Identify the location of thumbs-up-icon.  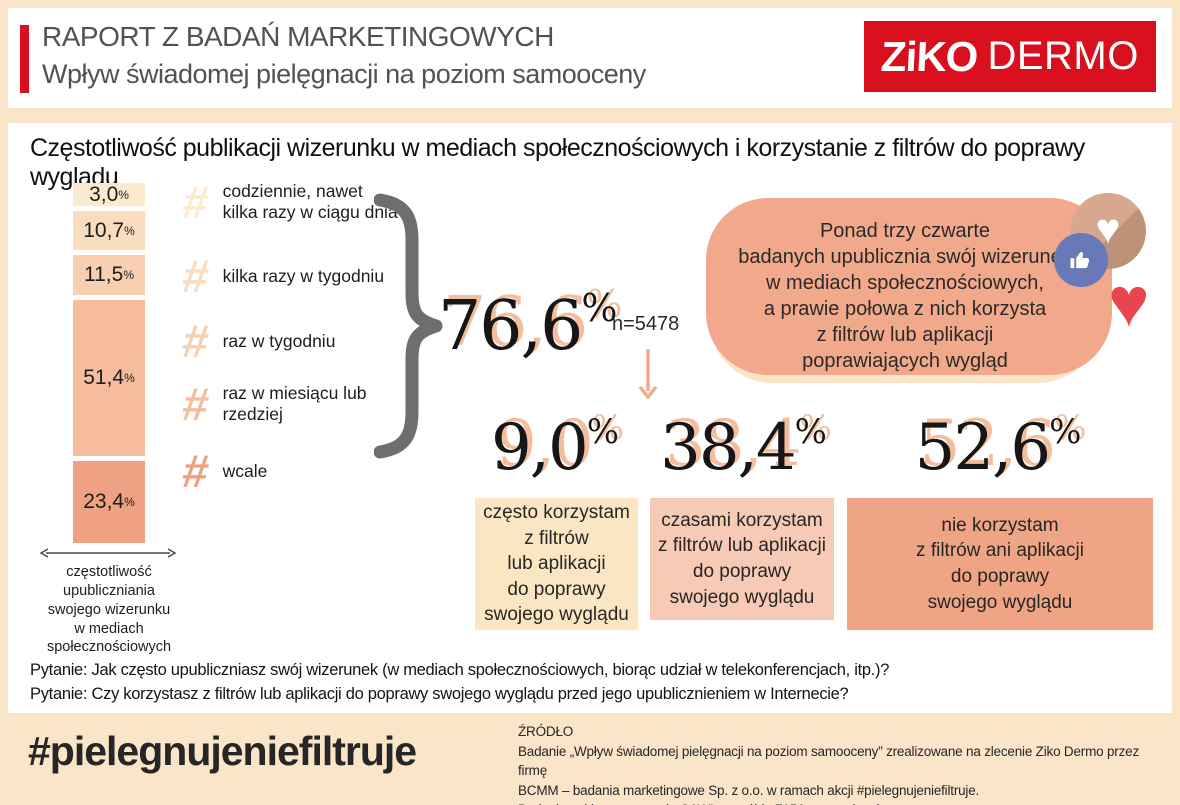
(1080, 260).